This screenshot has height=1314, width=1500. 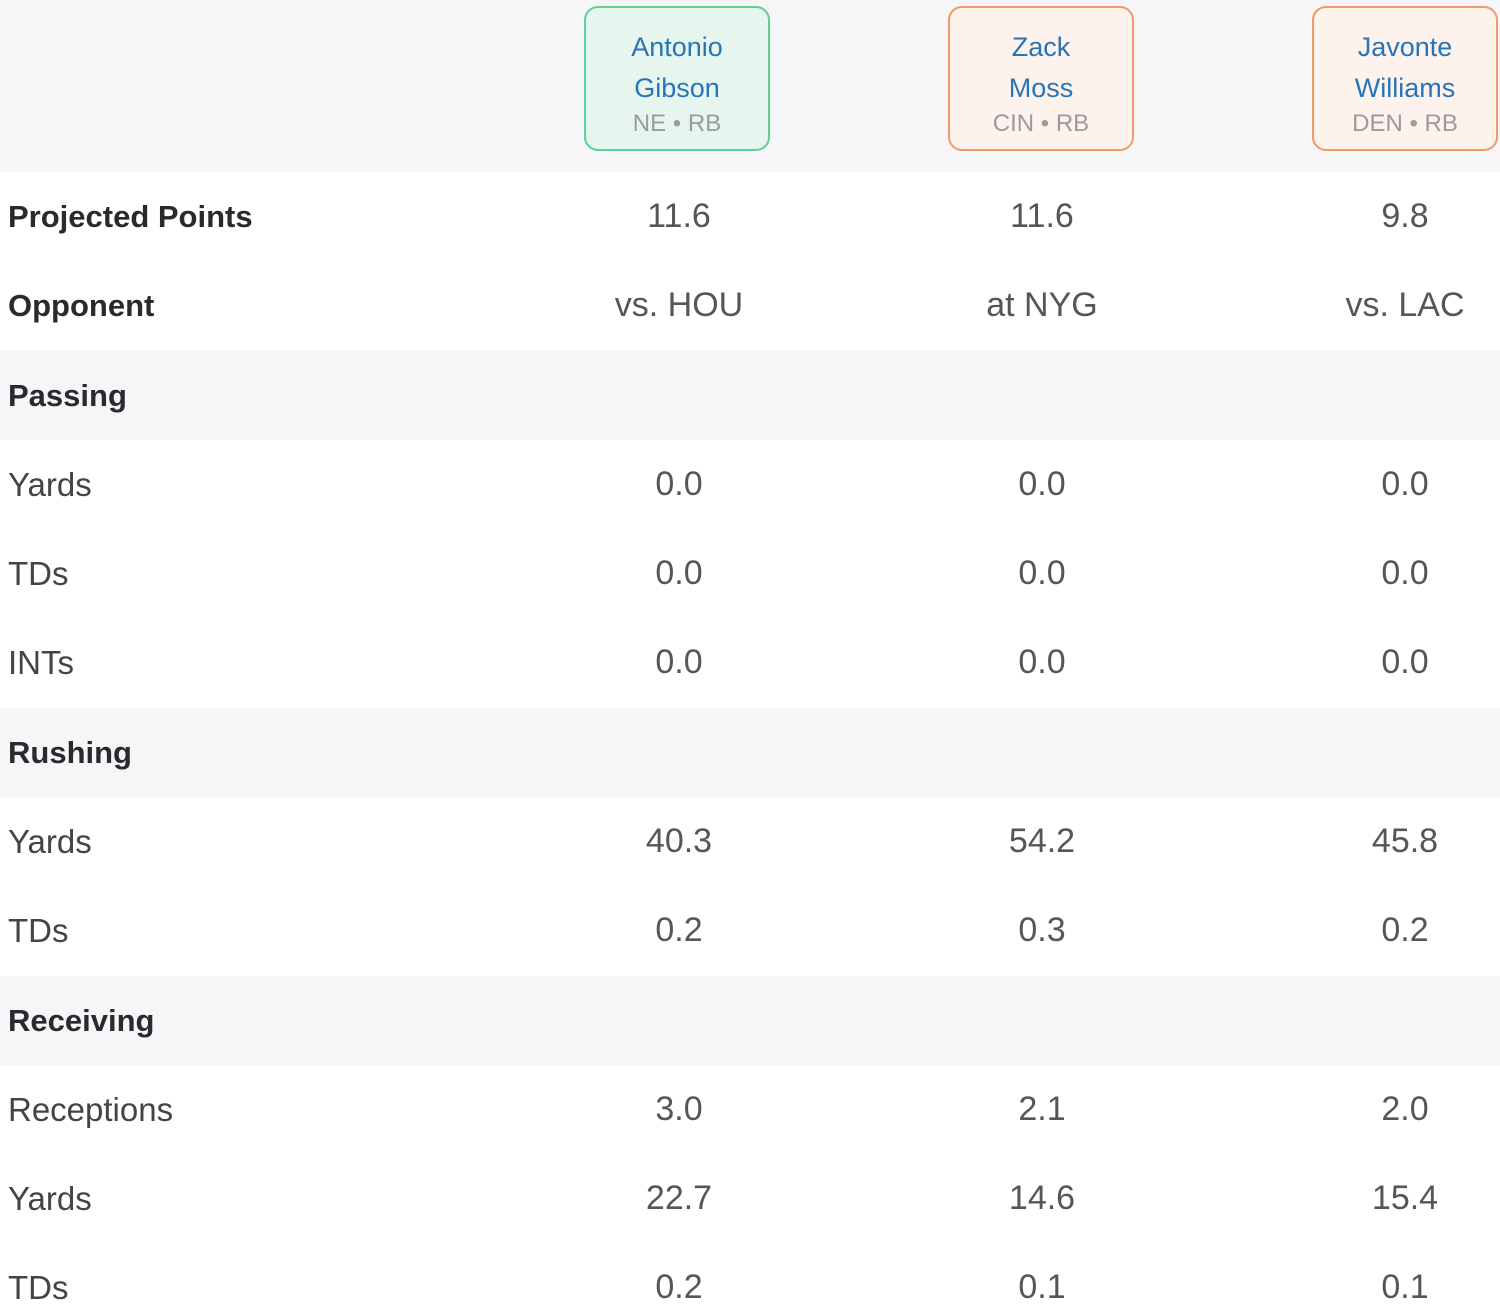 What do you see at coordinates (1041, 68) in the screenshot?
I see `player-name-link: Zack Moss` at bounding box center [1041, 68].